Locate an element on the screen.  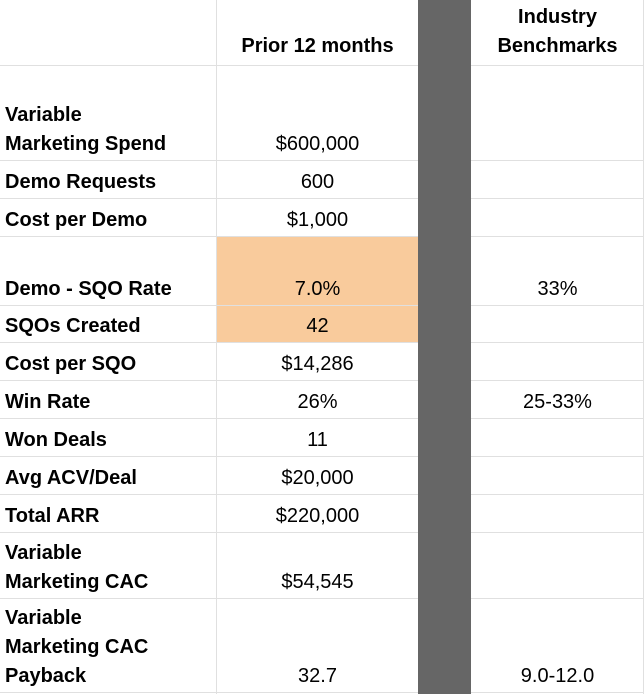
header-bench-line1: Industry is located at coordinates (557, 17).